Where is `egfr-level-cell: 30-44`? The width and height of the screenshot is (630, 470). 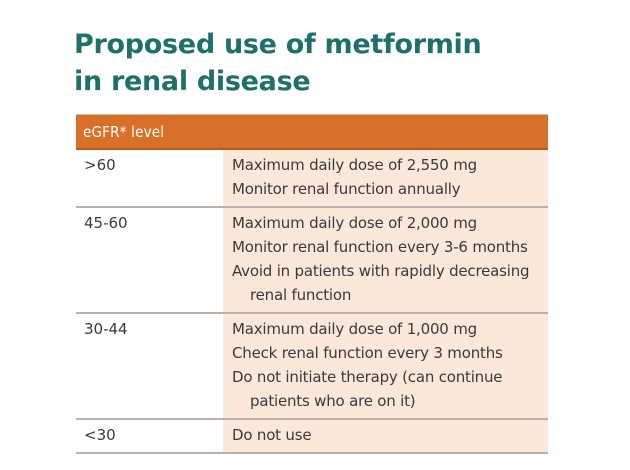 egfr-level-cell: 30-44 is located at coordinates (149, 366).